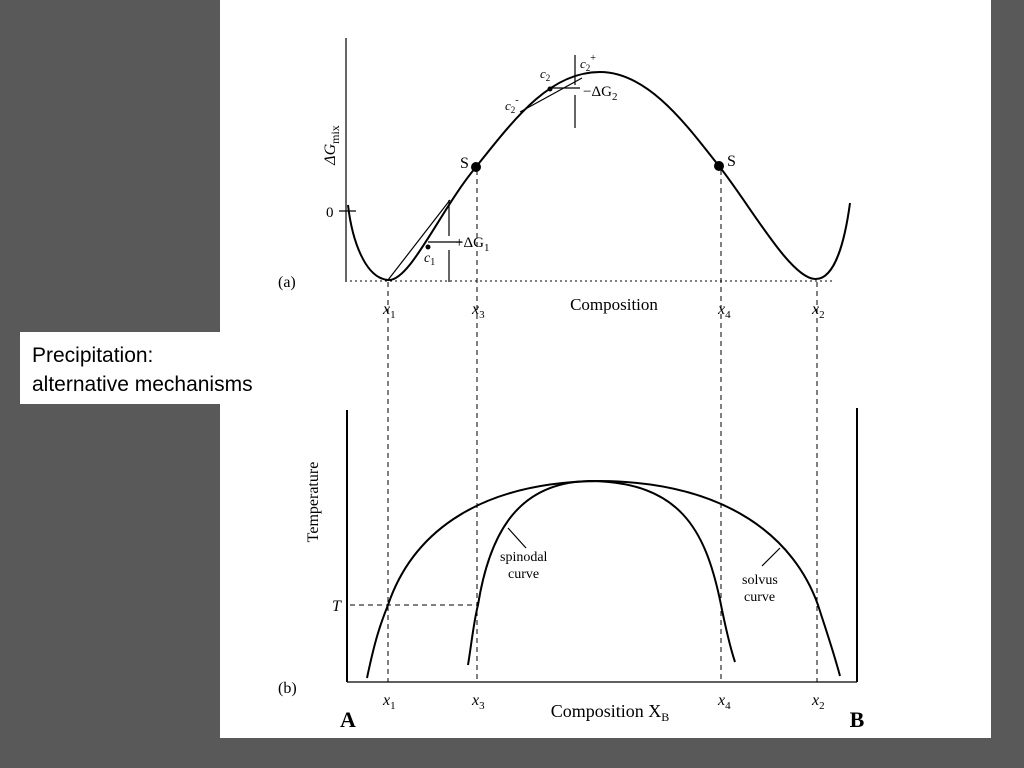 The width and height of the screenshot is (1024, 768). Describe the element at coordinates (429, 259) in the screenshot. I see `point-label: c1` at that location.